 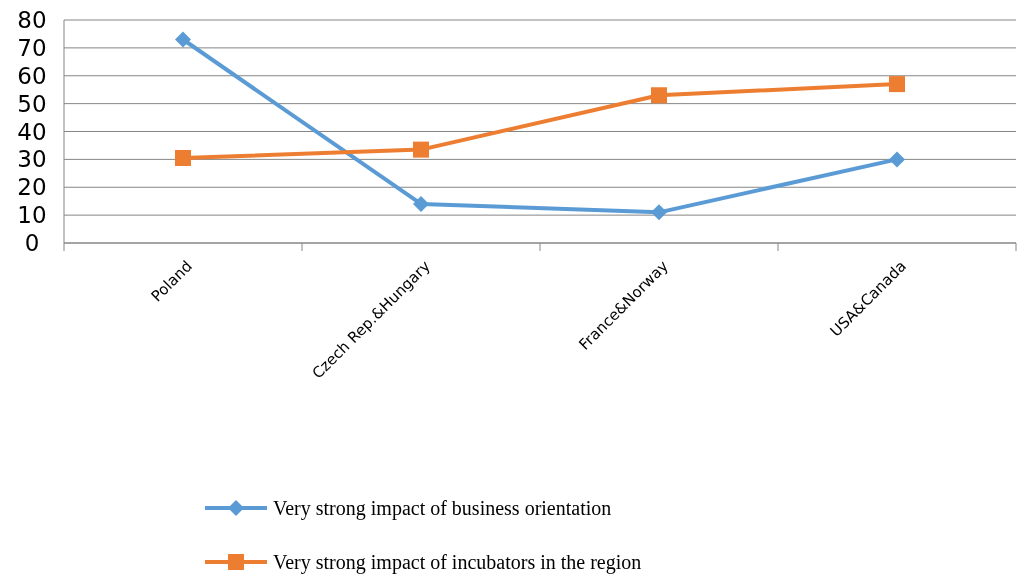 What do you see at coordinates (32, 103) in the screenshot?
I see `y-tick-label: 50` at bounding box center [32, 103].